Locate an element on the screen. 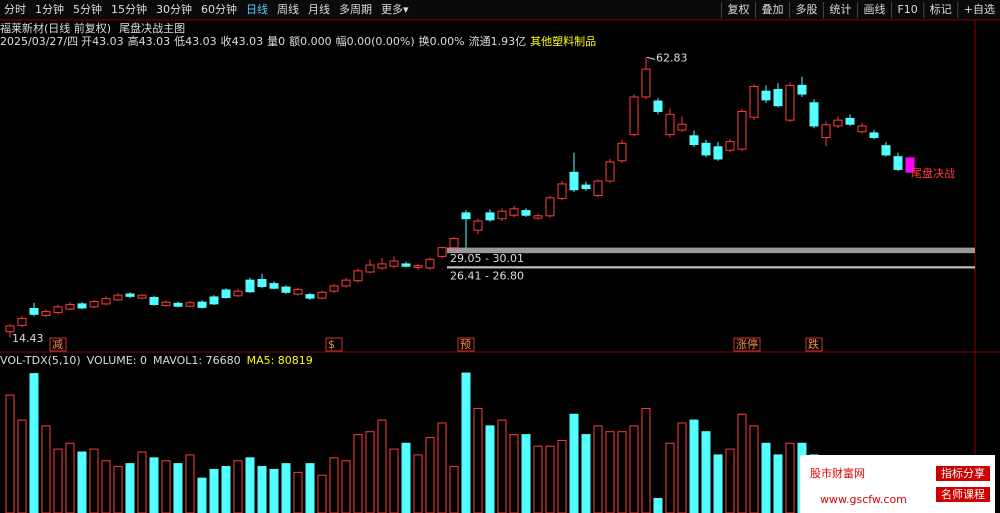 The image size is (1000, 513). period-tab: 1分钟 is located at coordinates (49, 9).